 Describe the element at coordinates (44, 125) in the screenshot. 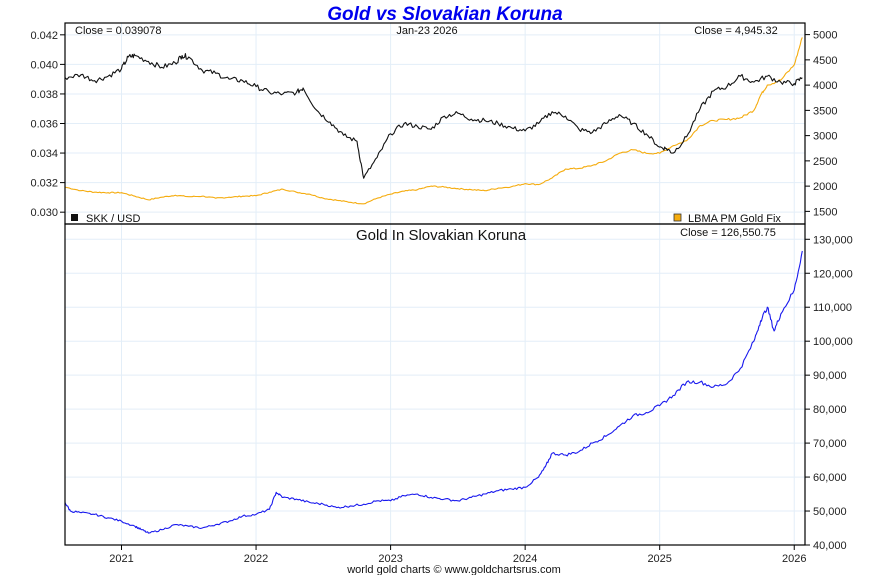

I see `left-tick-label: 0.036` at that location.